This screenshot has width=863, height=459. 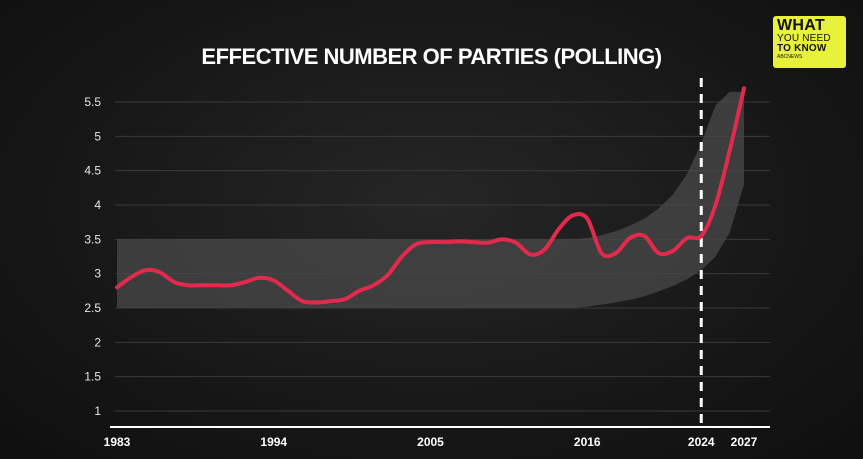 I want to click on y-tick-label: 2, so click(x=97, y=342).